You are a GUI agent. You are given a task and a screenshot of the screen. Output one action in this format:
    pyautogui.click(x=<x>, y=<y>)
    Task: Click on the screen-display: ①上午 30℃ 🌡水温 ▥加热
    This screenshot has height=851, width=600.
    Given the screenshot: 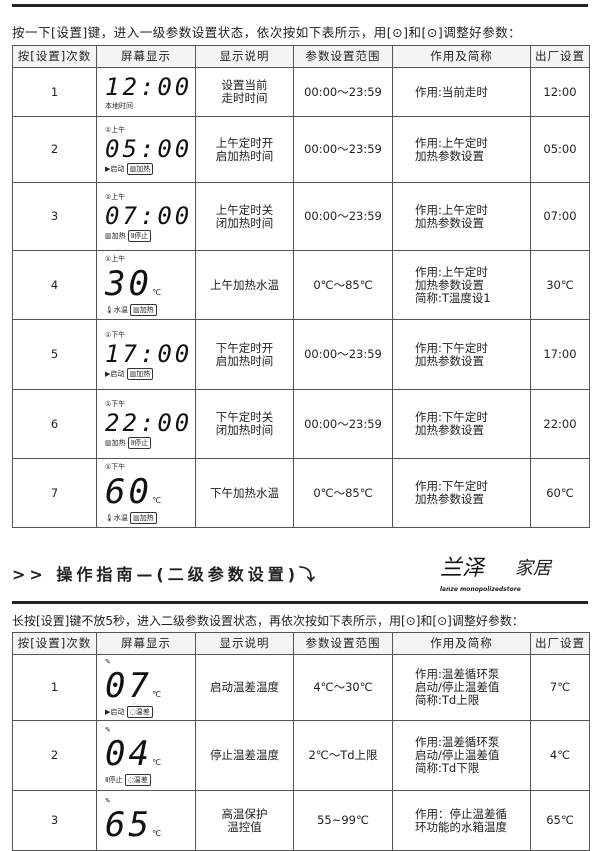 What is the action you would take?
    pyautogui.click(x=146, y=285)
    